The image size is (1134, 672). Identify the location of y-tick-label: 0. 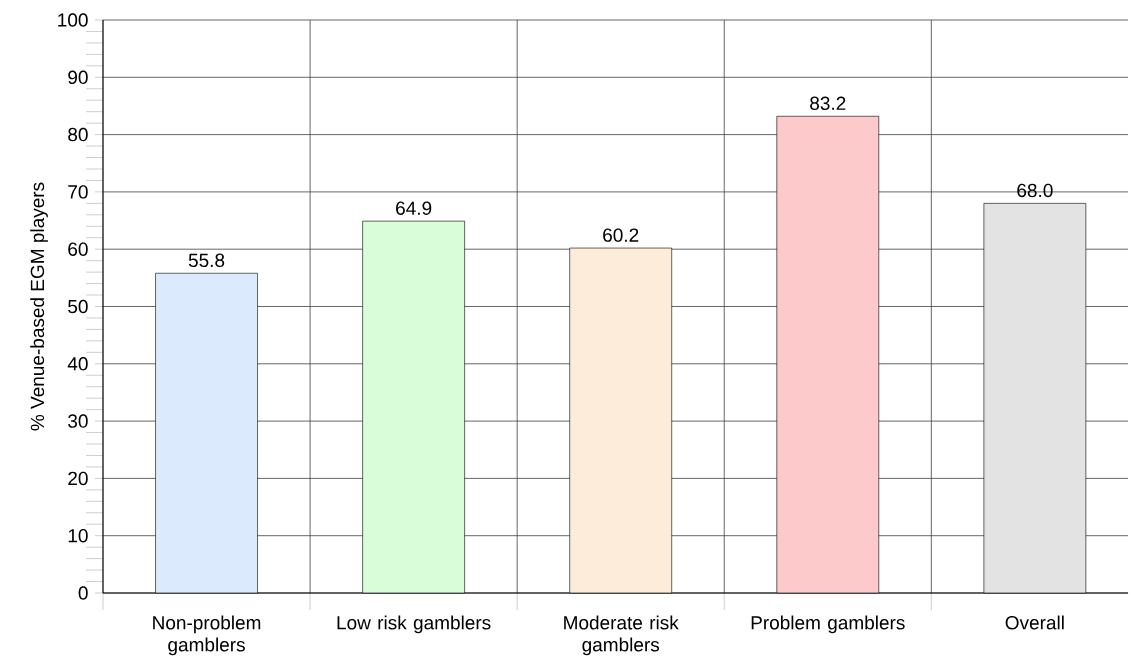
(83, 593).